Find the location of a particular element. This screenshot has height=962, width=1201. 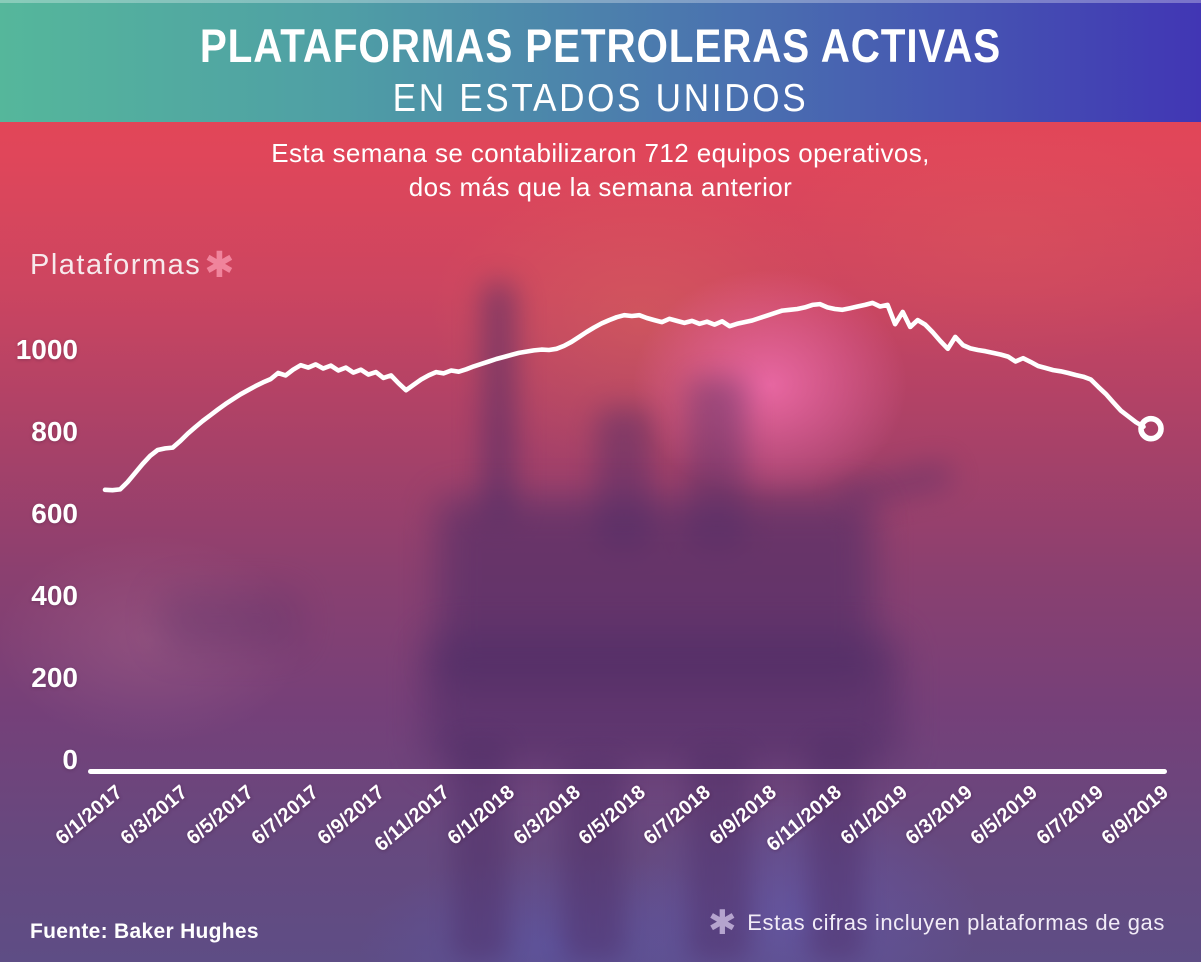

page-subtitle: EN ESTADOS UNIDOS is located at coordinates (600, 98).